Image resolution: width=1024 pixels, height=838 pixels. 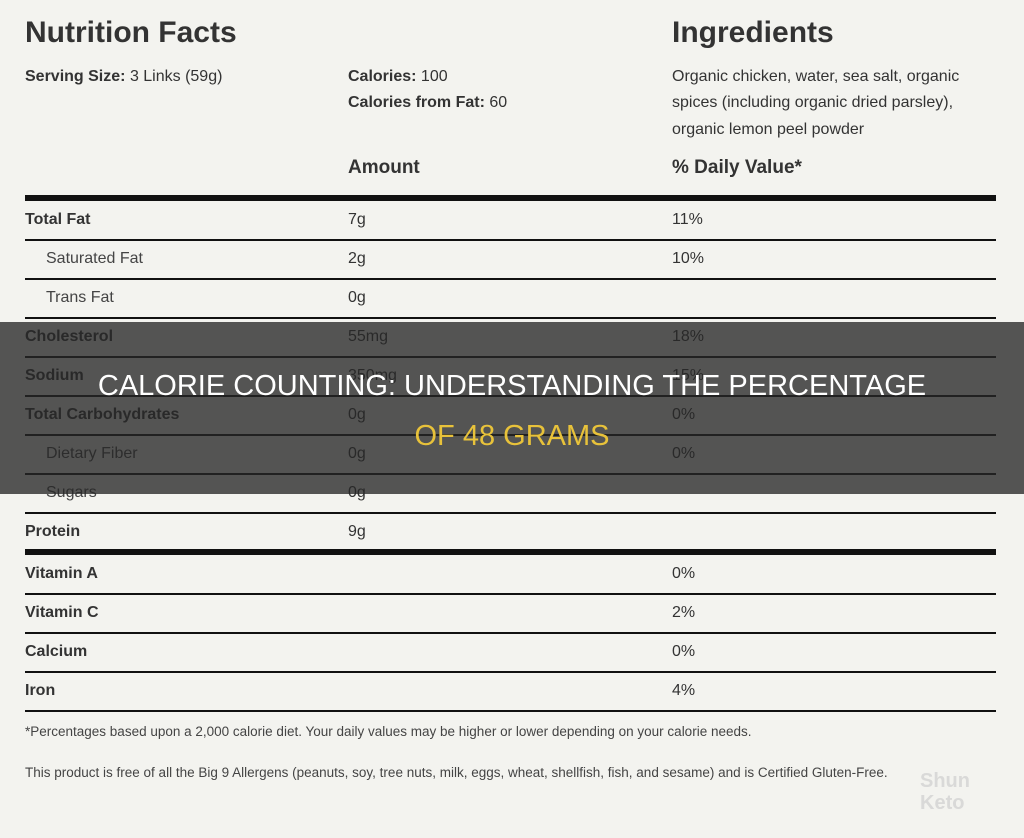 What do you see at coordinates (434, 76) in the screenshot?
I see `calories-value: 100` at bounding box center [434, 76].